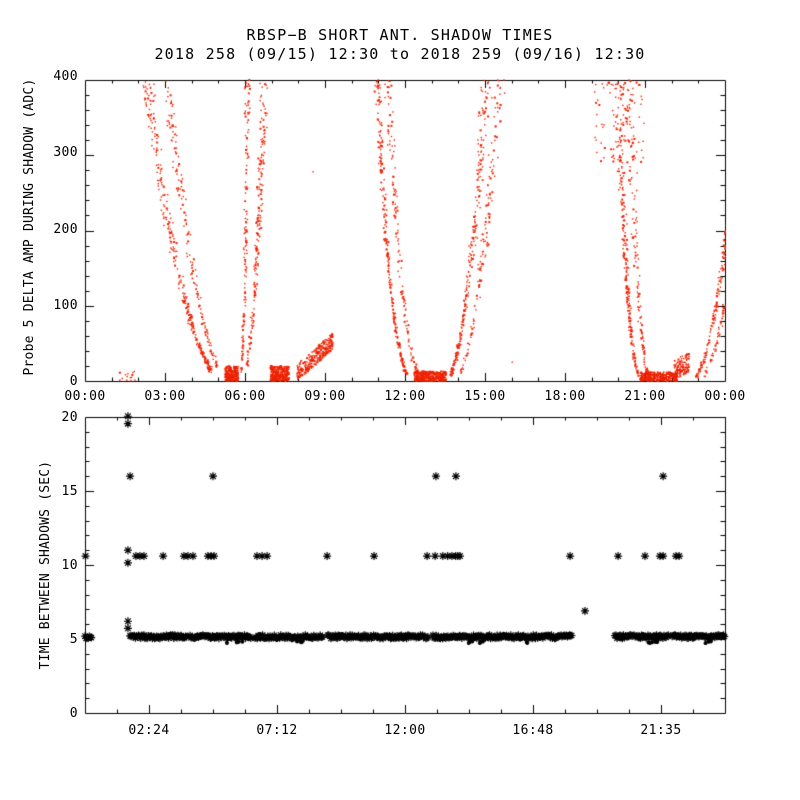 The image size is (800, 800). What do you see at coordinates (65, 152) in the screenshot?
I see `top-y-tick-label: 300` at bounding box center [65, 152].